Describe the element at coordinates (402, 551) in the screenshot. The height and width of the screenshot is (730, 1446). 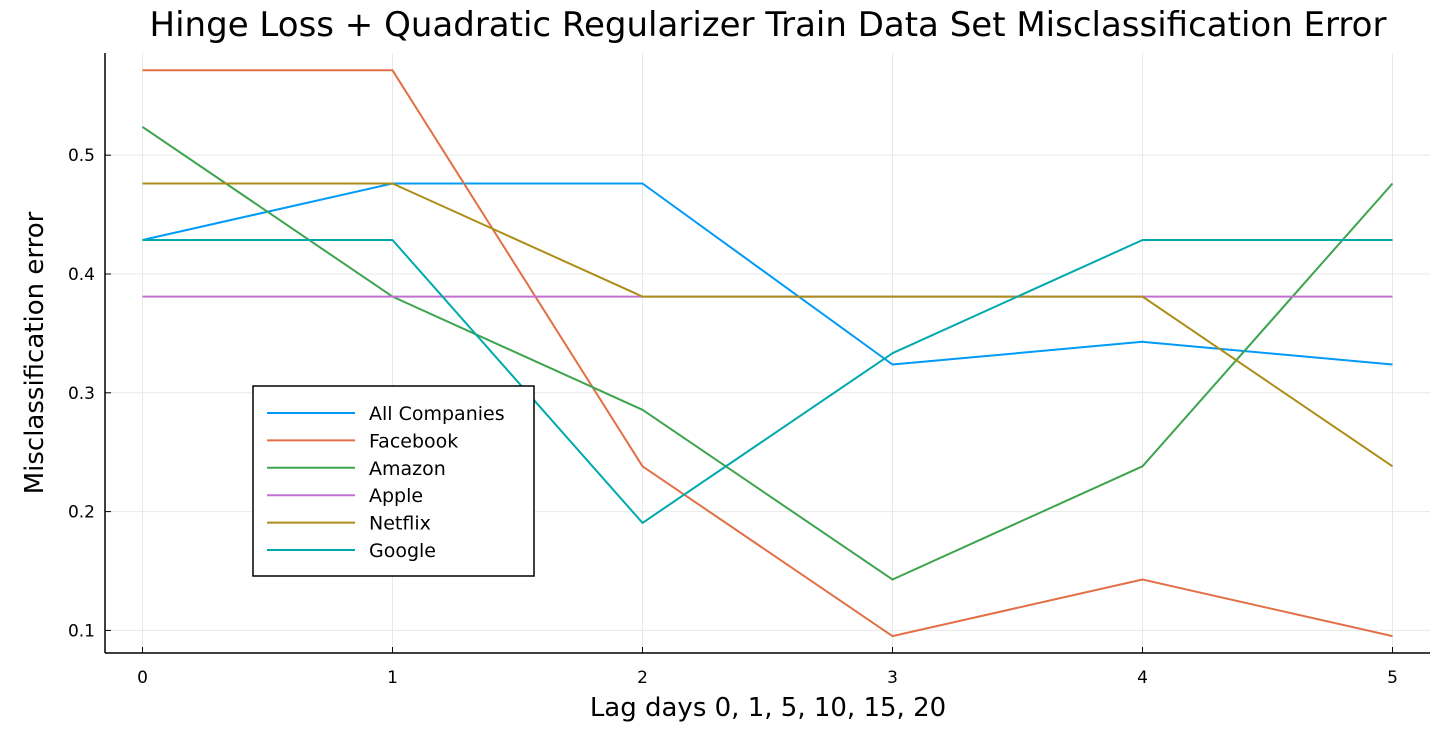
I see `legend-label-google: Google` at that location.